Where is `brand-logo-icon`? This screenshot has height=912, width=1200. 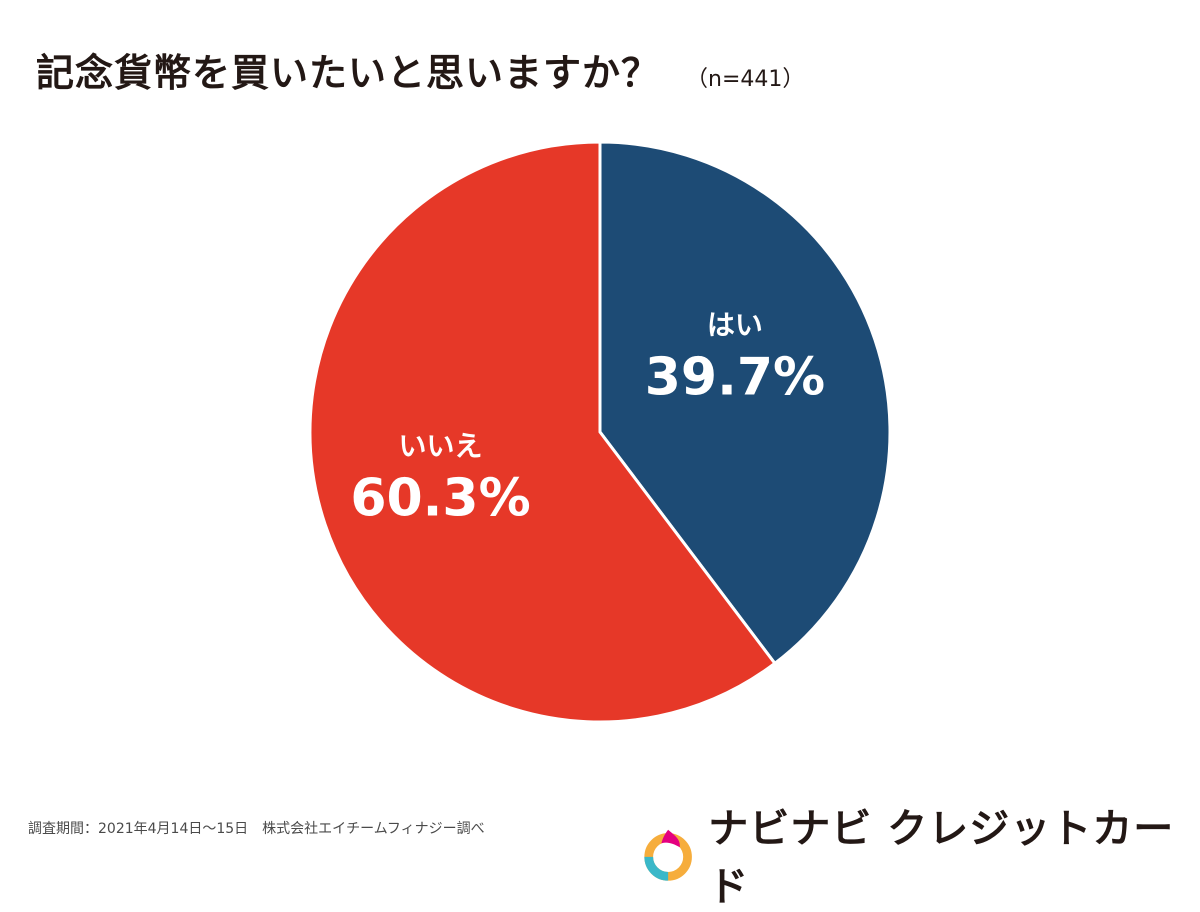
brand-logo-icon is located at coordinates (668, 855).